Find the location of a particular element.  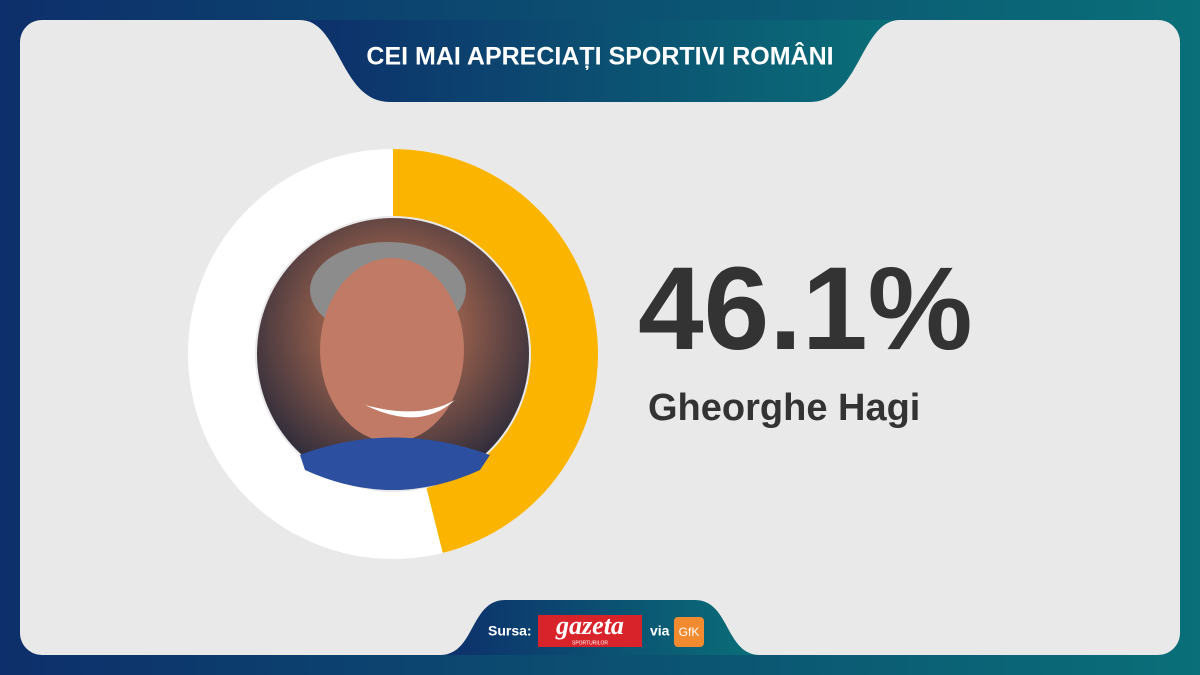

publisher: gazeta is located at coordinates (589, 625).